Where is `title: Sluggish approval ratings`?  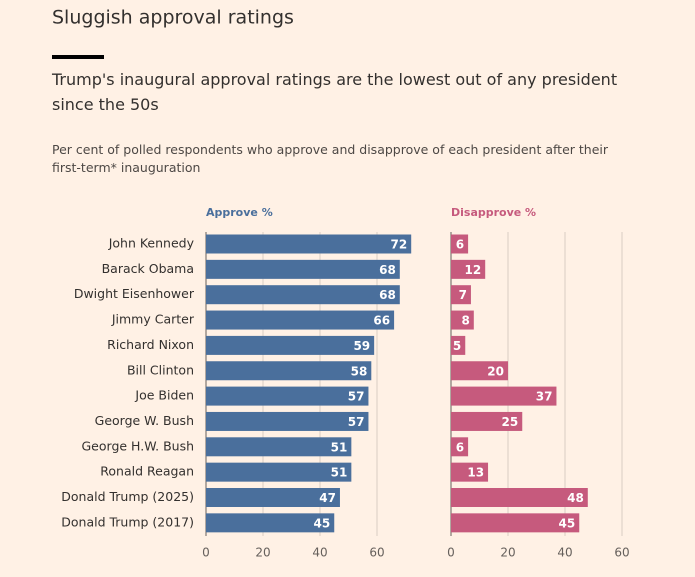 title: Sluggish approval ratings is located at coordinates (173, 18).